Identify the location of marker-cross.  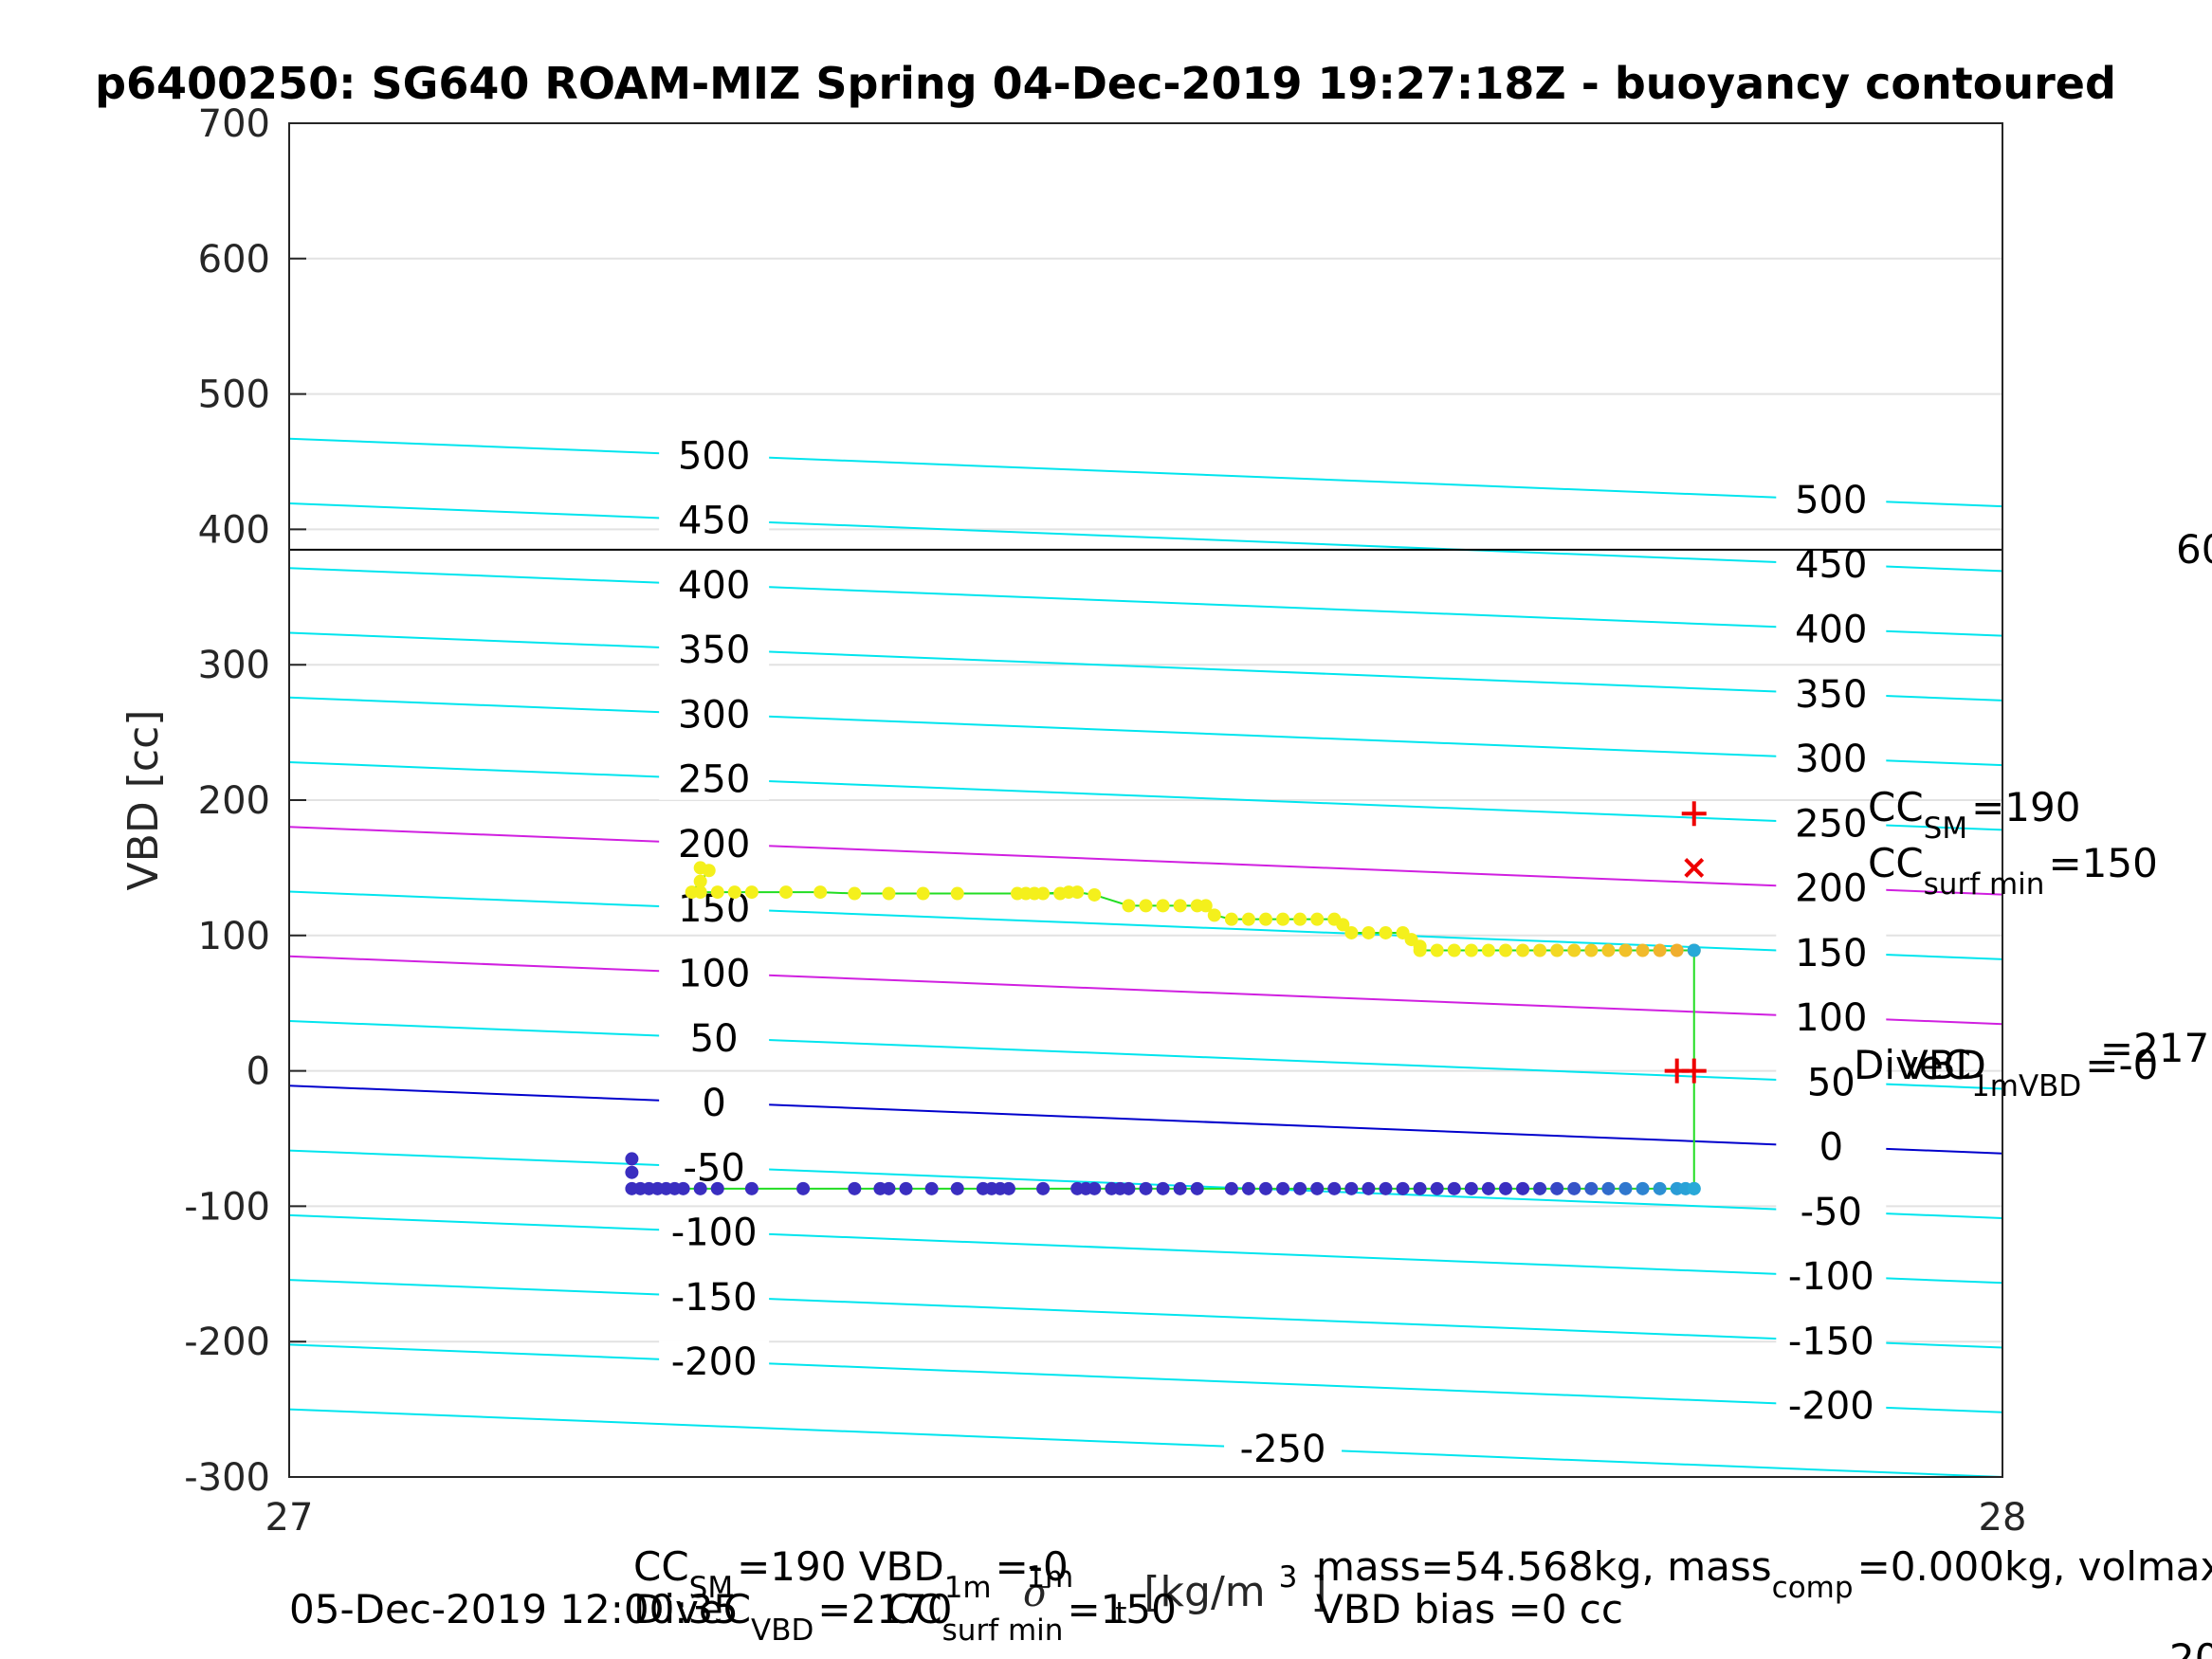
(1694, 867).